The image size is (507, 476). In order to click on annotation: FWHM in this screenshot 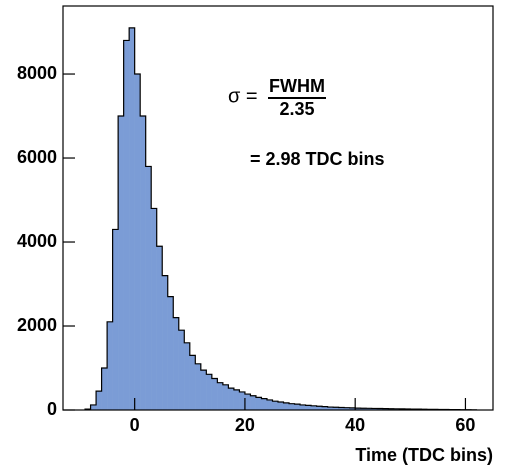, I will do `click(297, 86)`.